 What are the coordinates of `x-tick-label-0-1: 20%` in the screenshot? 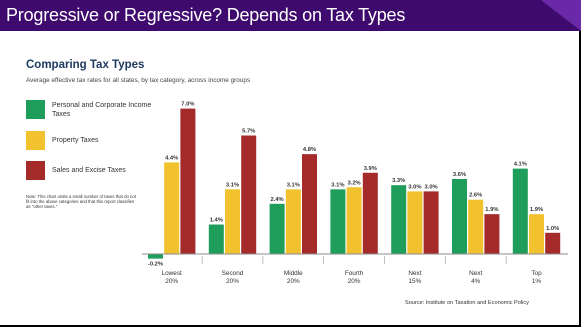 It's located at (171, 281).